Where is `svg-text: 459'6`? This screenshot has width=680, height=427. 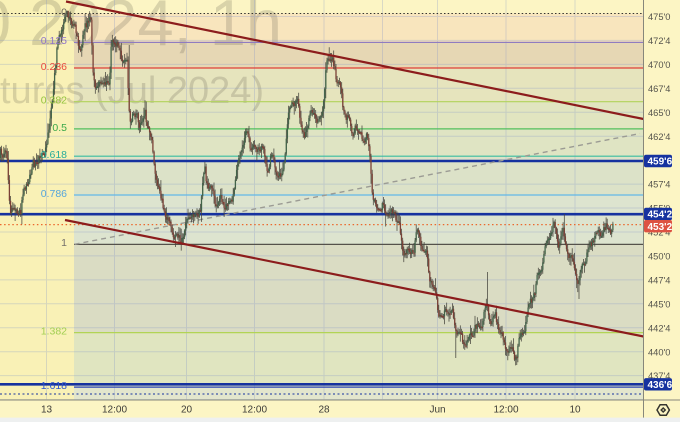 svg-text: 459'6 is located at coordinates (660, 162).